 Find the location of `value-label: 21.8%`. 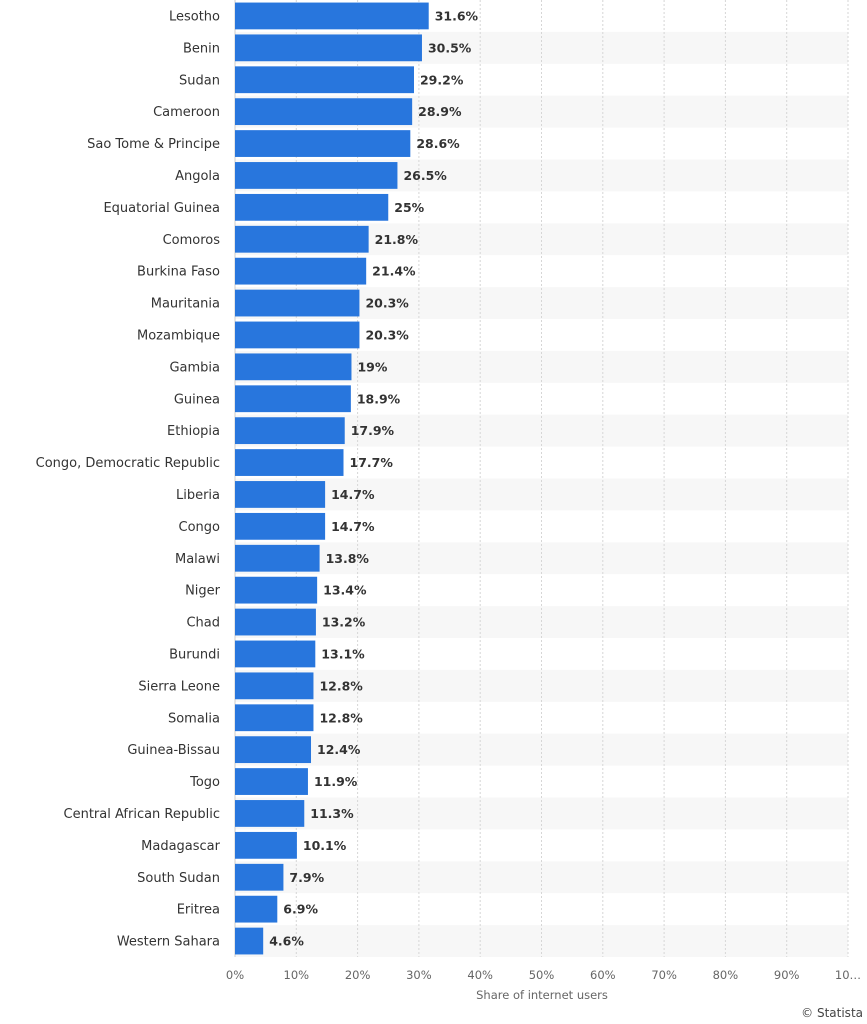

value-label: 21.8% is located at coordinates (397, 239).